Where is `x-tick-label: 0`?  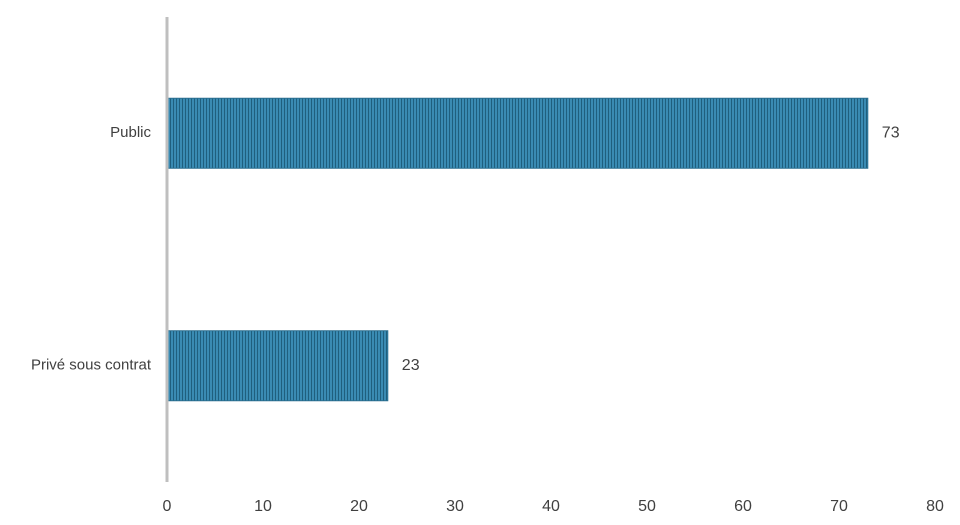 x-tick-label: 0 is located at coordinates (167, 506).